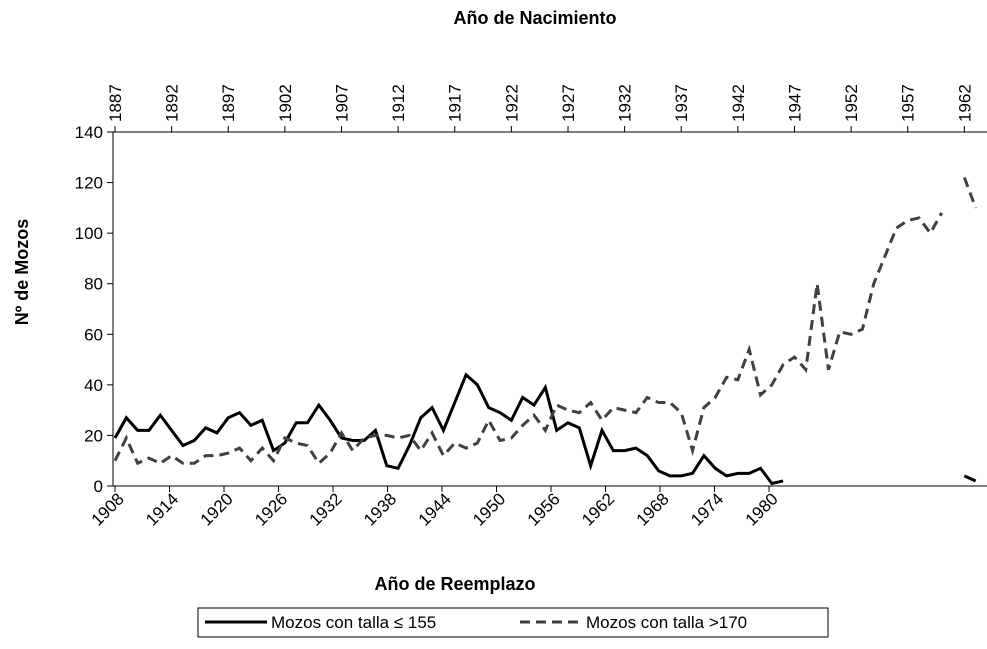 Image resolution: width=987 pixels, height=649 pixels. Describe the element at coordinates (454, 584) in the screenshot. I see `x-axis-label: Año de Reemplazo` at that location.